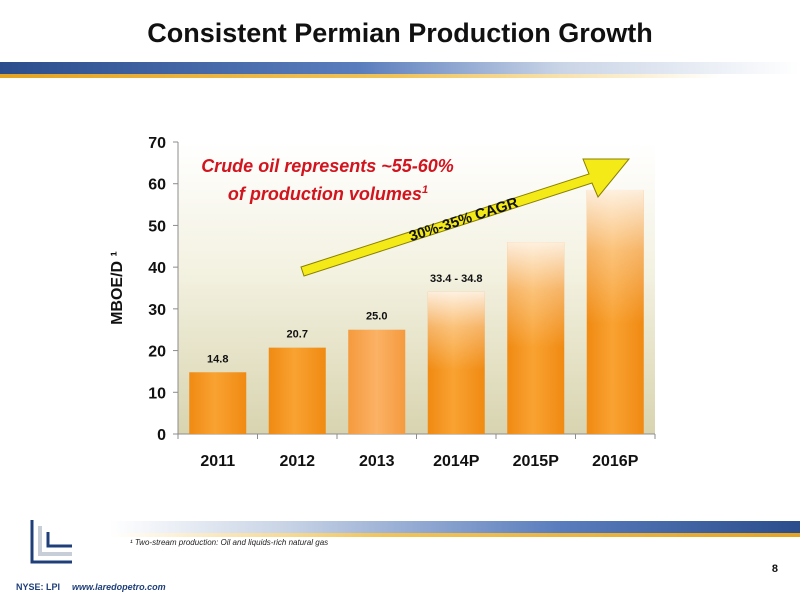 The height and width of the screenshot is (600, 800). I want to click on annotation-line-2: of production volumes, so click(325, 194).